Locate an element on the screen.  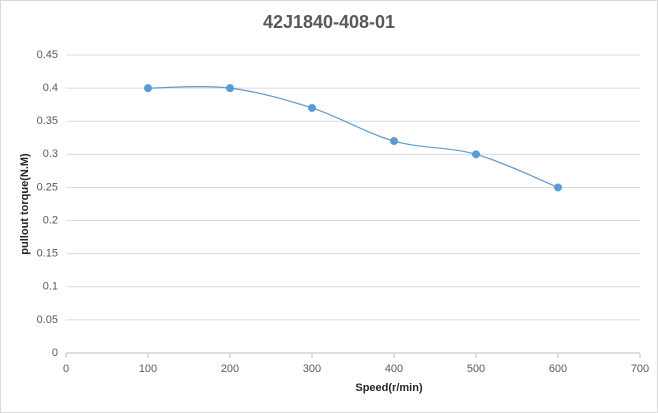
x-tick-label: 100 is located at coordinates (148, 369).